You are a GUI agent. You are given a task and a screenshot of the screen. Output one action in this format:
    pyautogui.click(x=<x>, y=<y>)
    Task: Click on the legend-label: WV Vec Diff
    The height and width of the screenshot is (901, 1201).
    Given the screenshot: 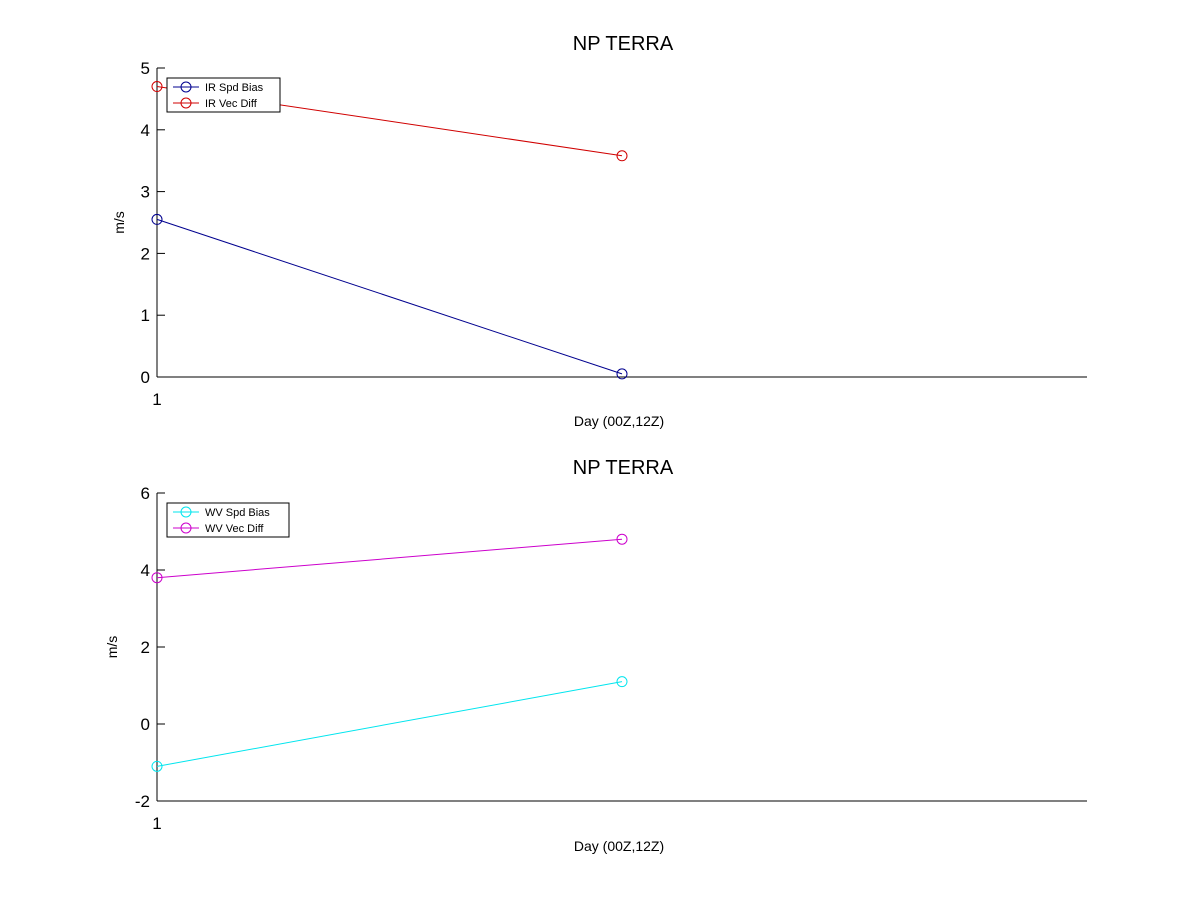 What is the action you would take?
    pyautogui.click(x=234, y=529)
    